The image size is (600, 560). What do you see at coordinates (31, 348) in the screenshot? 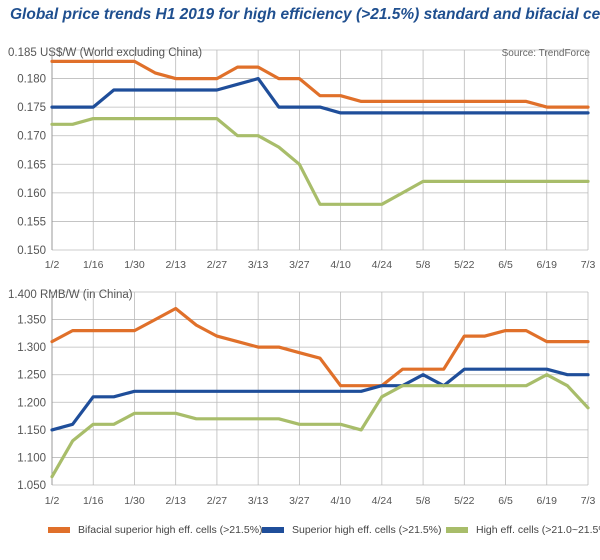
I see `y-tick-label: 1.300` at bounding box center [31, 348].